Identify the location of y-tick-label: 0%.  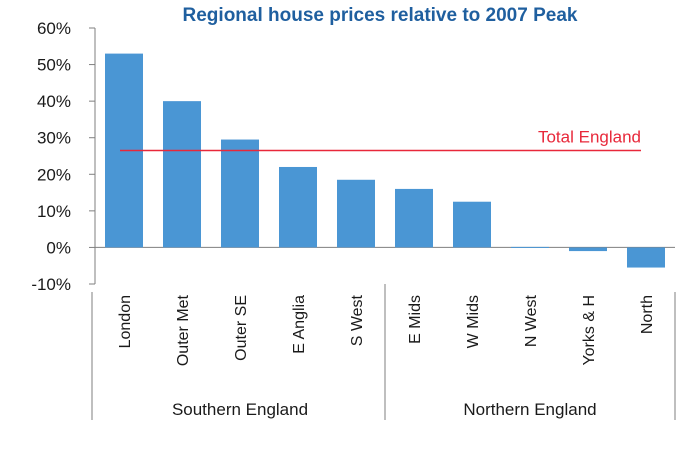
(58, 247).